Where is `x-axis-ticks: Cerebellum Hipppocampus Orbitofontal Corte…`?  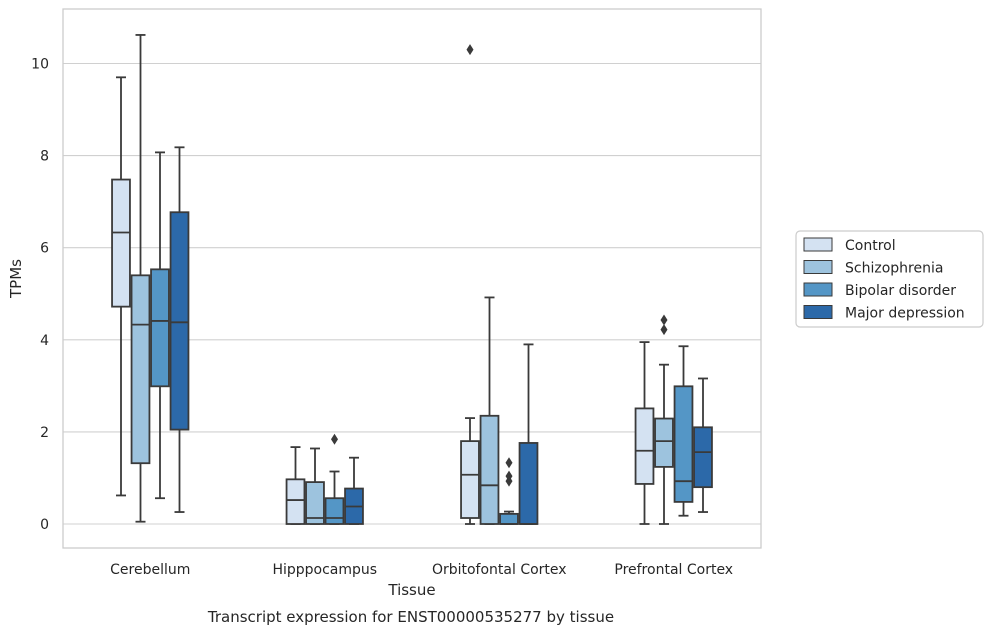 x-axis-ticks: Cerebellum Hipppocampus Orbitofontal Corte… is located at coordinates (421, 570).